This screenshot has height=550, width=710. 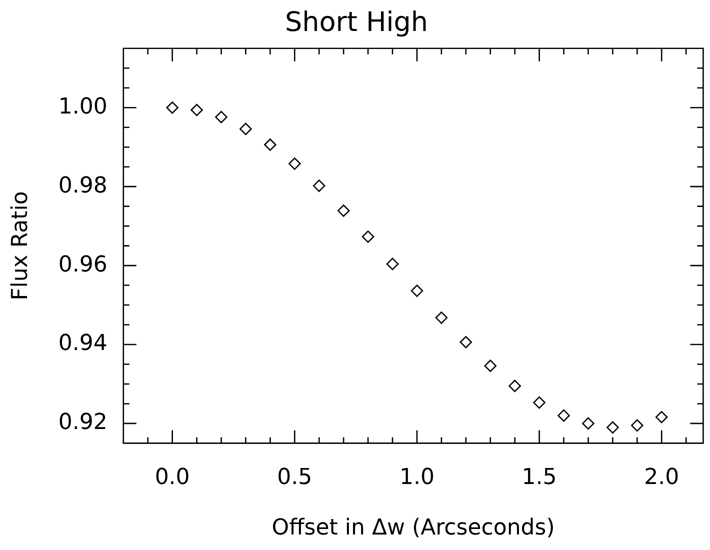 What do you see at coordinates (83, 423) in the screenshot?
I see `y-tick-label: 0.92` at bounding box center [83, 423].